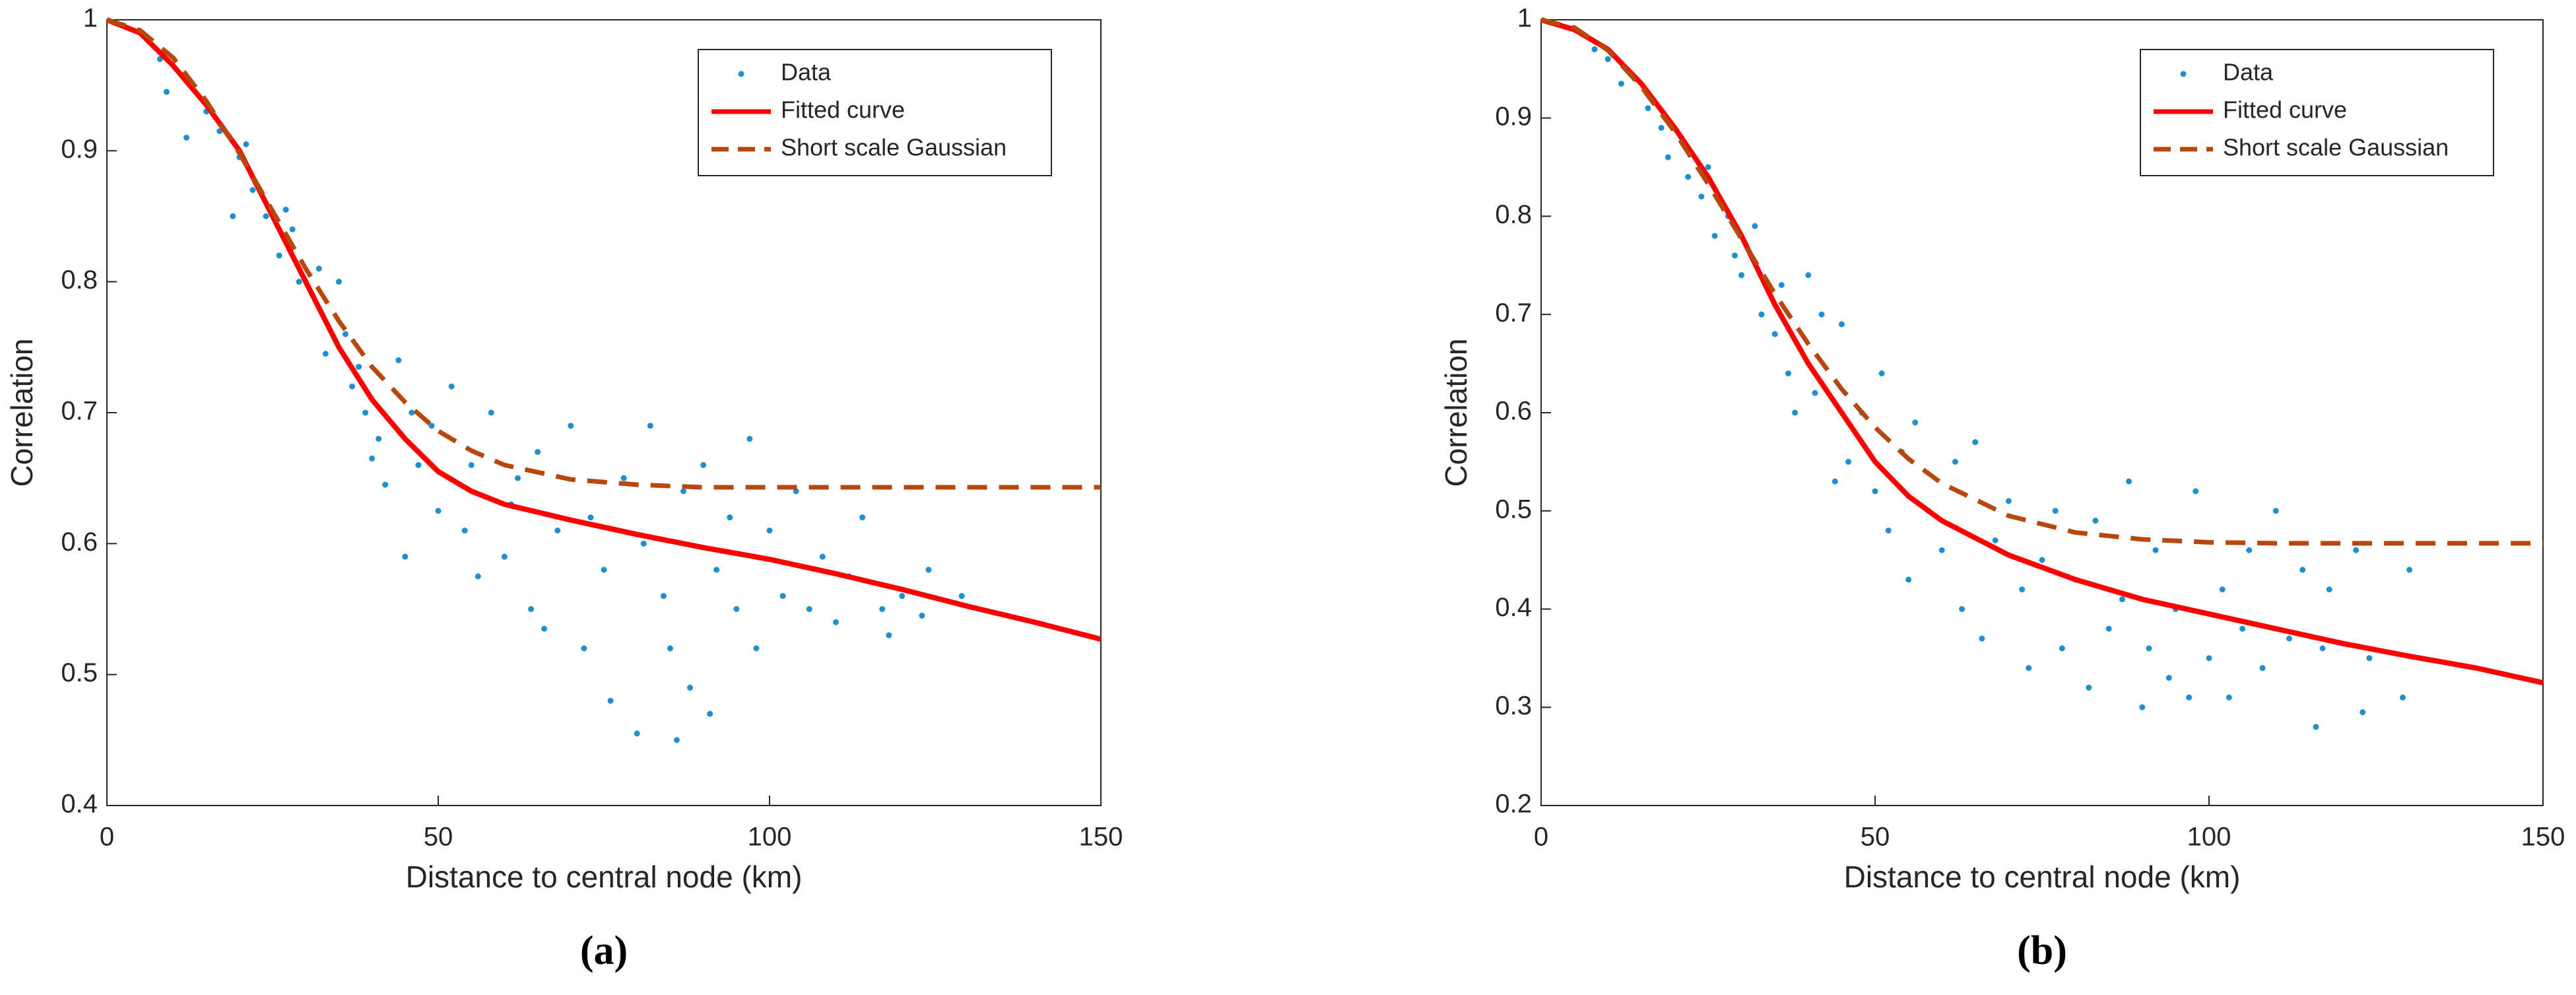  I want to click on y-tick-label: 0.7, so click(1513, 313).